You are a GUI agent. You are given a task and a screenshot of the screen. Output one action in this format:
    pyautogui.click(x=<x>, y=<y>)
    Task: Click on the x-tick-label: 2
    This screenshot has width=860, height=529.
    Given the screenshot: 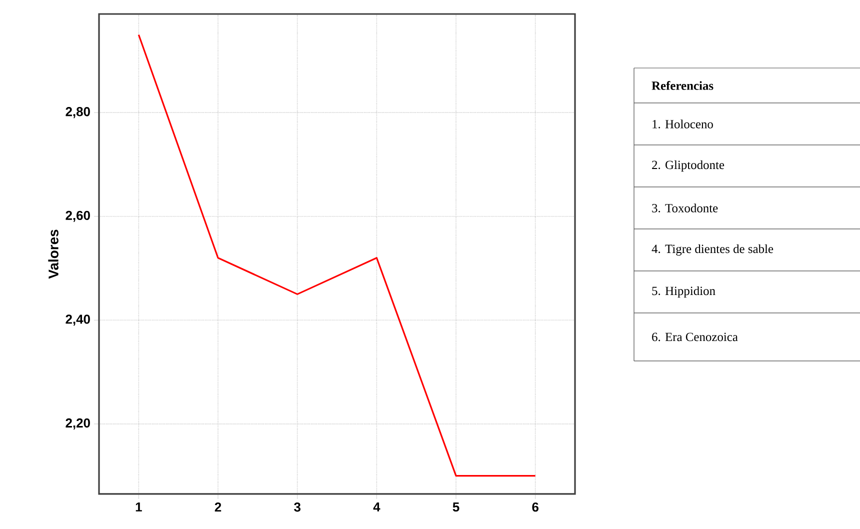 What is the action you would take?
    pyautogui.click(x=218, y=507)
    